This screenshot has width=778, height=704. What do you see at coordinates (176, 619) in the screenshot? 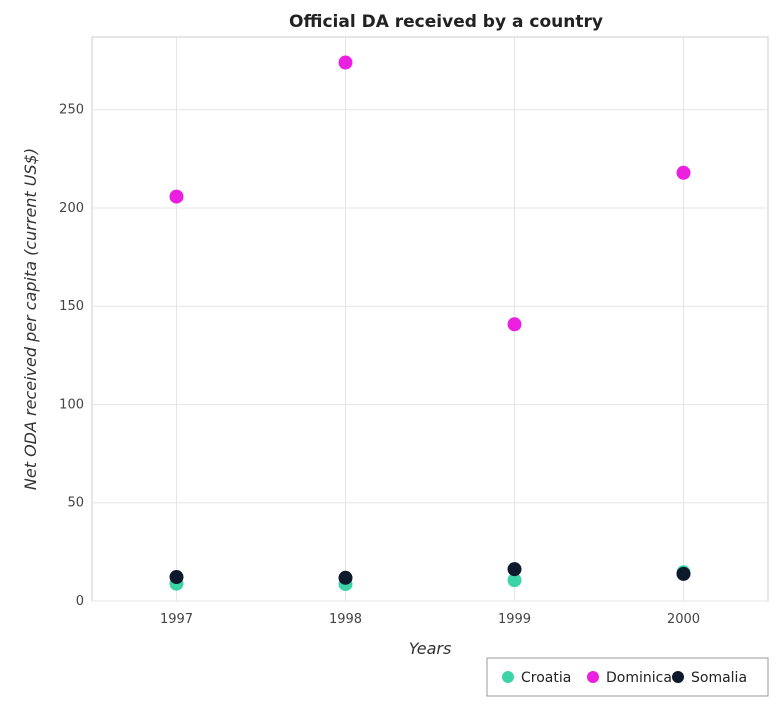
I see `x-tick-label: 1997` at bounding box center [176, 619].